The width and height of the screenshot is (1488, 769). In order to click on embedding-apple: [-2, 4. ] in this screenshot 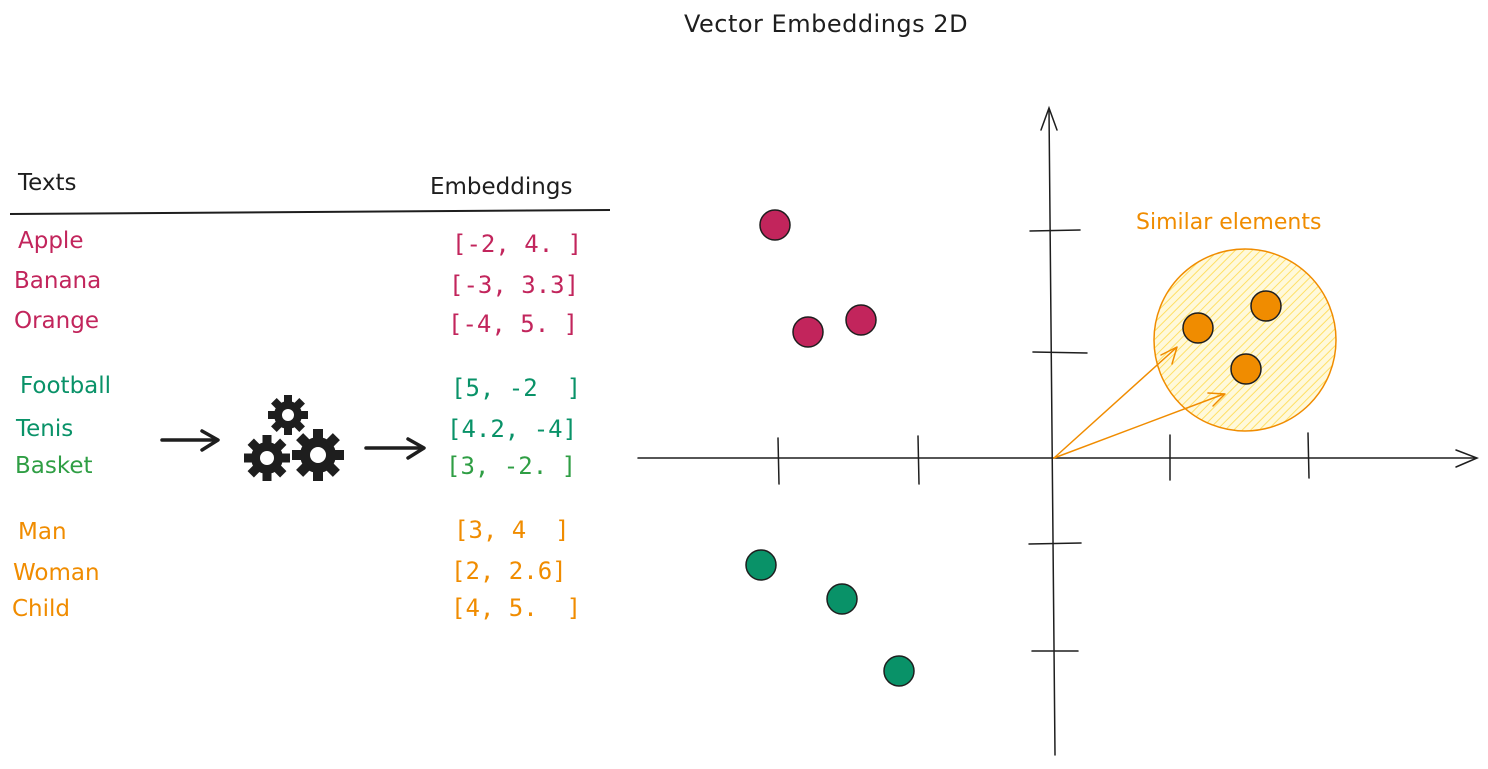, I will do `click(517, 244)`.